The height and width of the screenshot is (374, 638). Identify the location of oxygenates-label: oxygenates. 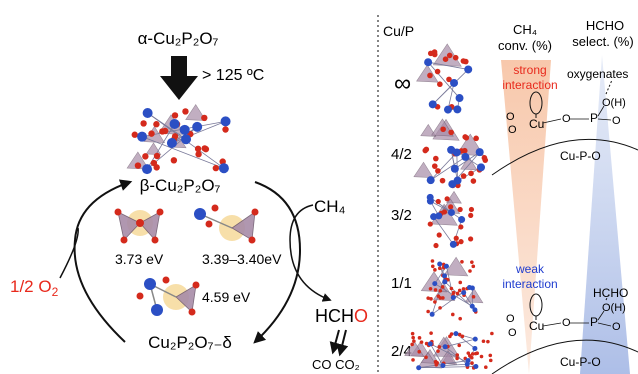
(597, 74).